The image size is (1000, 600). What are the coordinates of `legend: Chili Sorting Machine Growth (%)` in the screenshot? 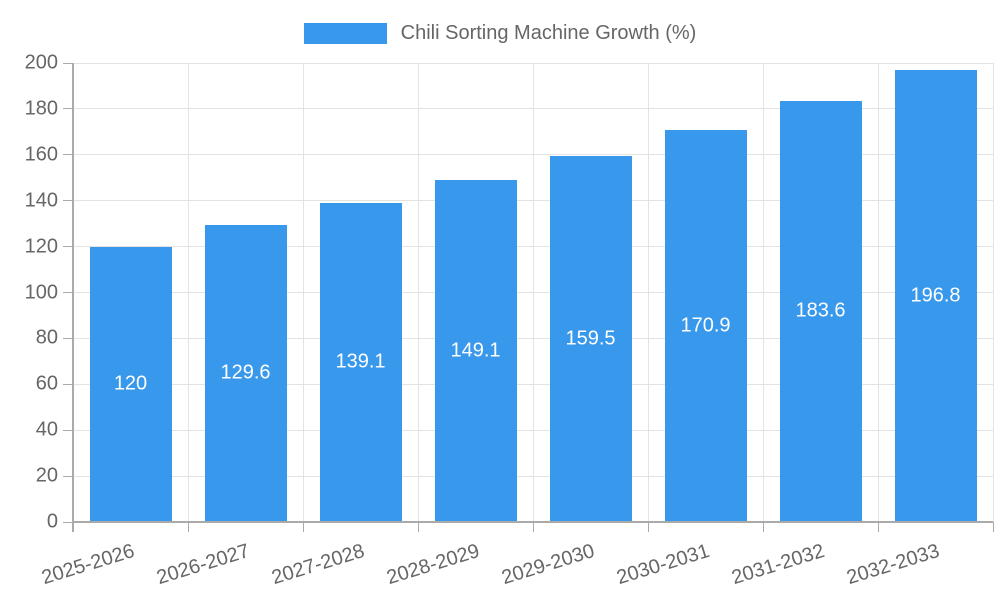 It's located at (500, 33).